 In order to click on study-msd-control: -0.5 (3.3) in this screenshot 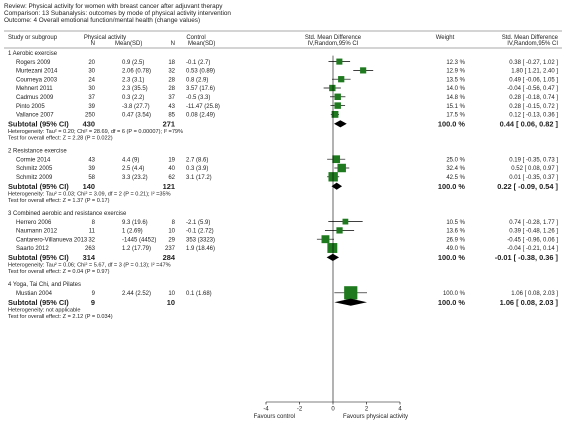, I will do `click(198, 98)`.